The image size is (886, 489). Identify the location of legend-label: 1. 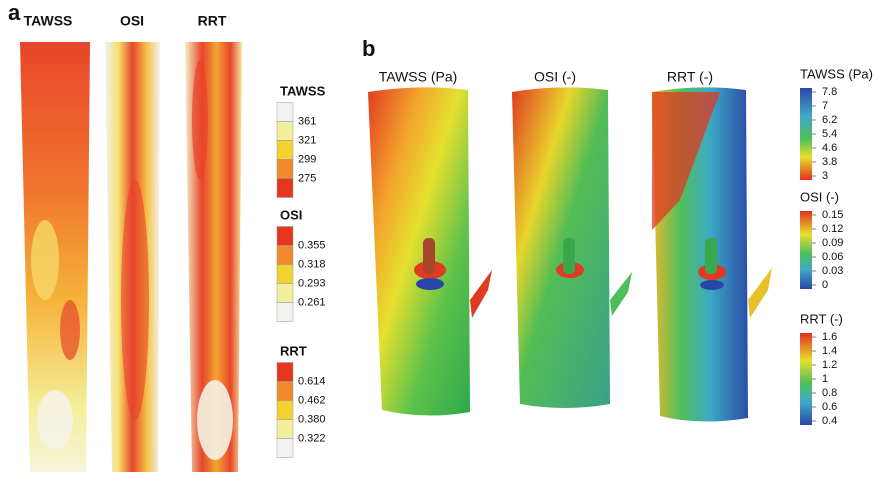
(825, 379).